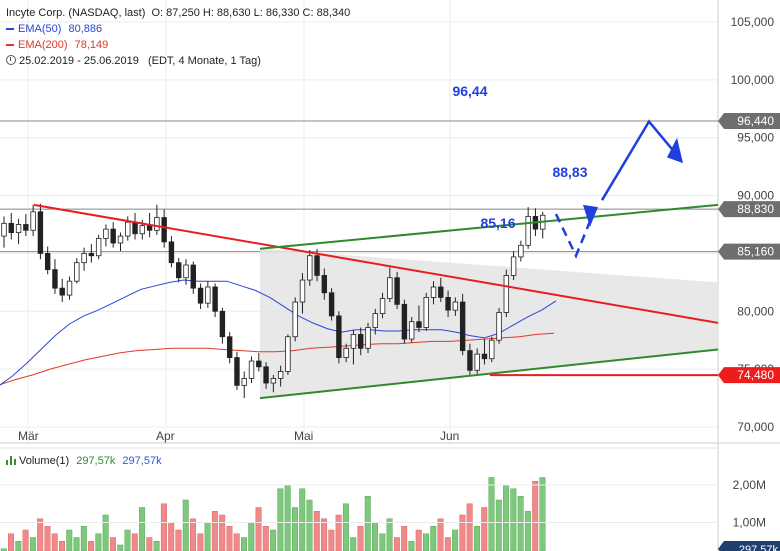 The height and width of the screenshot is (551, 780). Describe the element at coordinates (574, 236) in the screenshot. I see `projection-dashed` at that location.